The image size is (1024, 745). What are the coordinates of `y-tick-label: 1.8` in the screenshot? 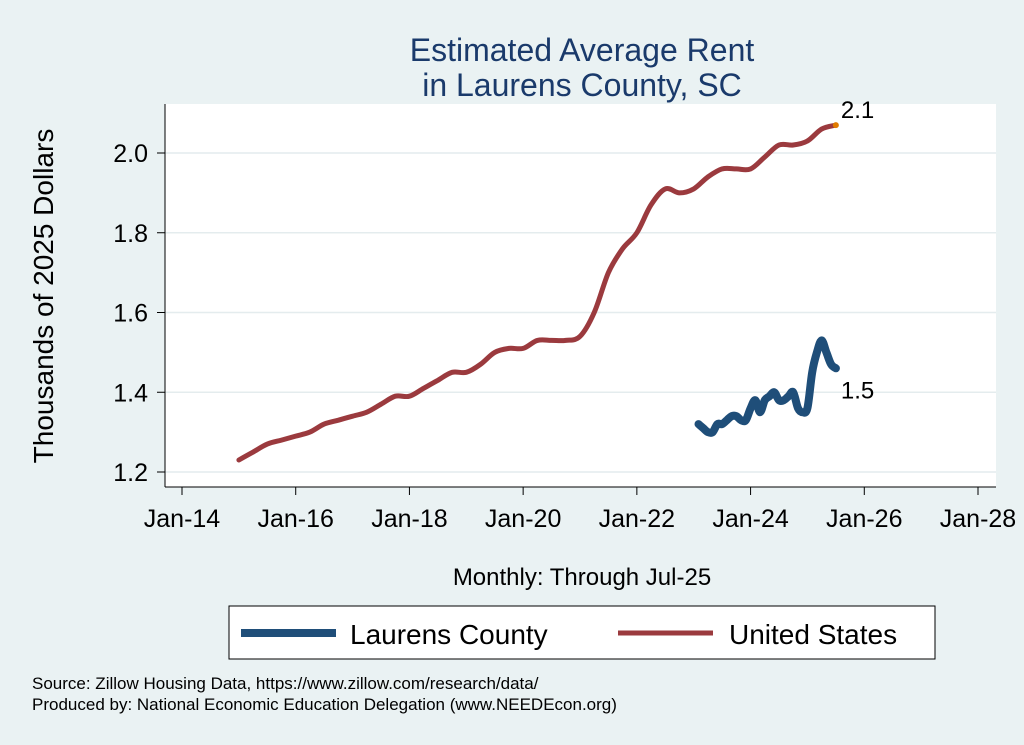 It's located at (130, 234).